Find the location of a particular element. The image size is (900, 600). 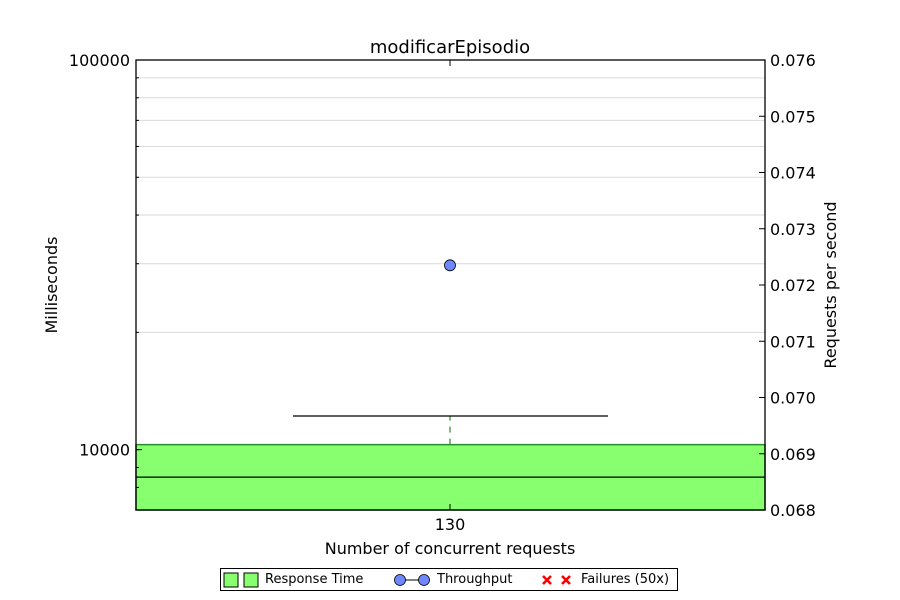

response-time-swatch-icon is located at coordinates (241, 579).